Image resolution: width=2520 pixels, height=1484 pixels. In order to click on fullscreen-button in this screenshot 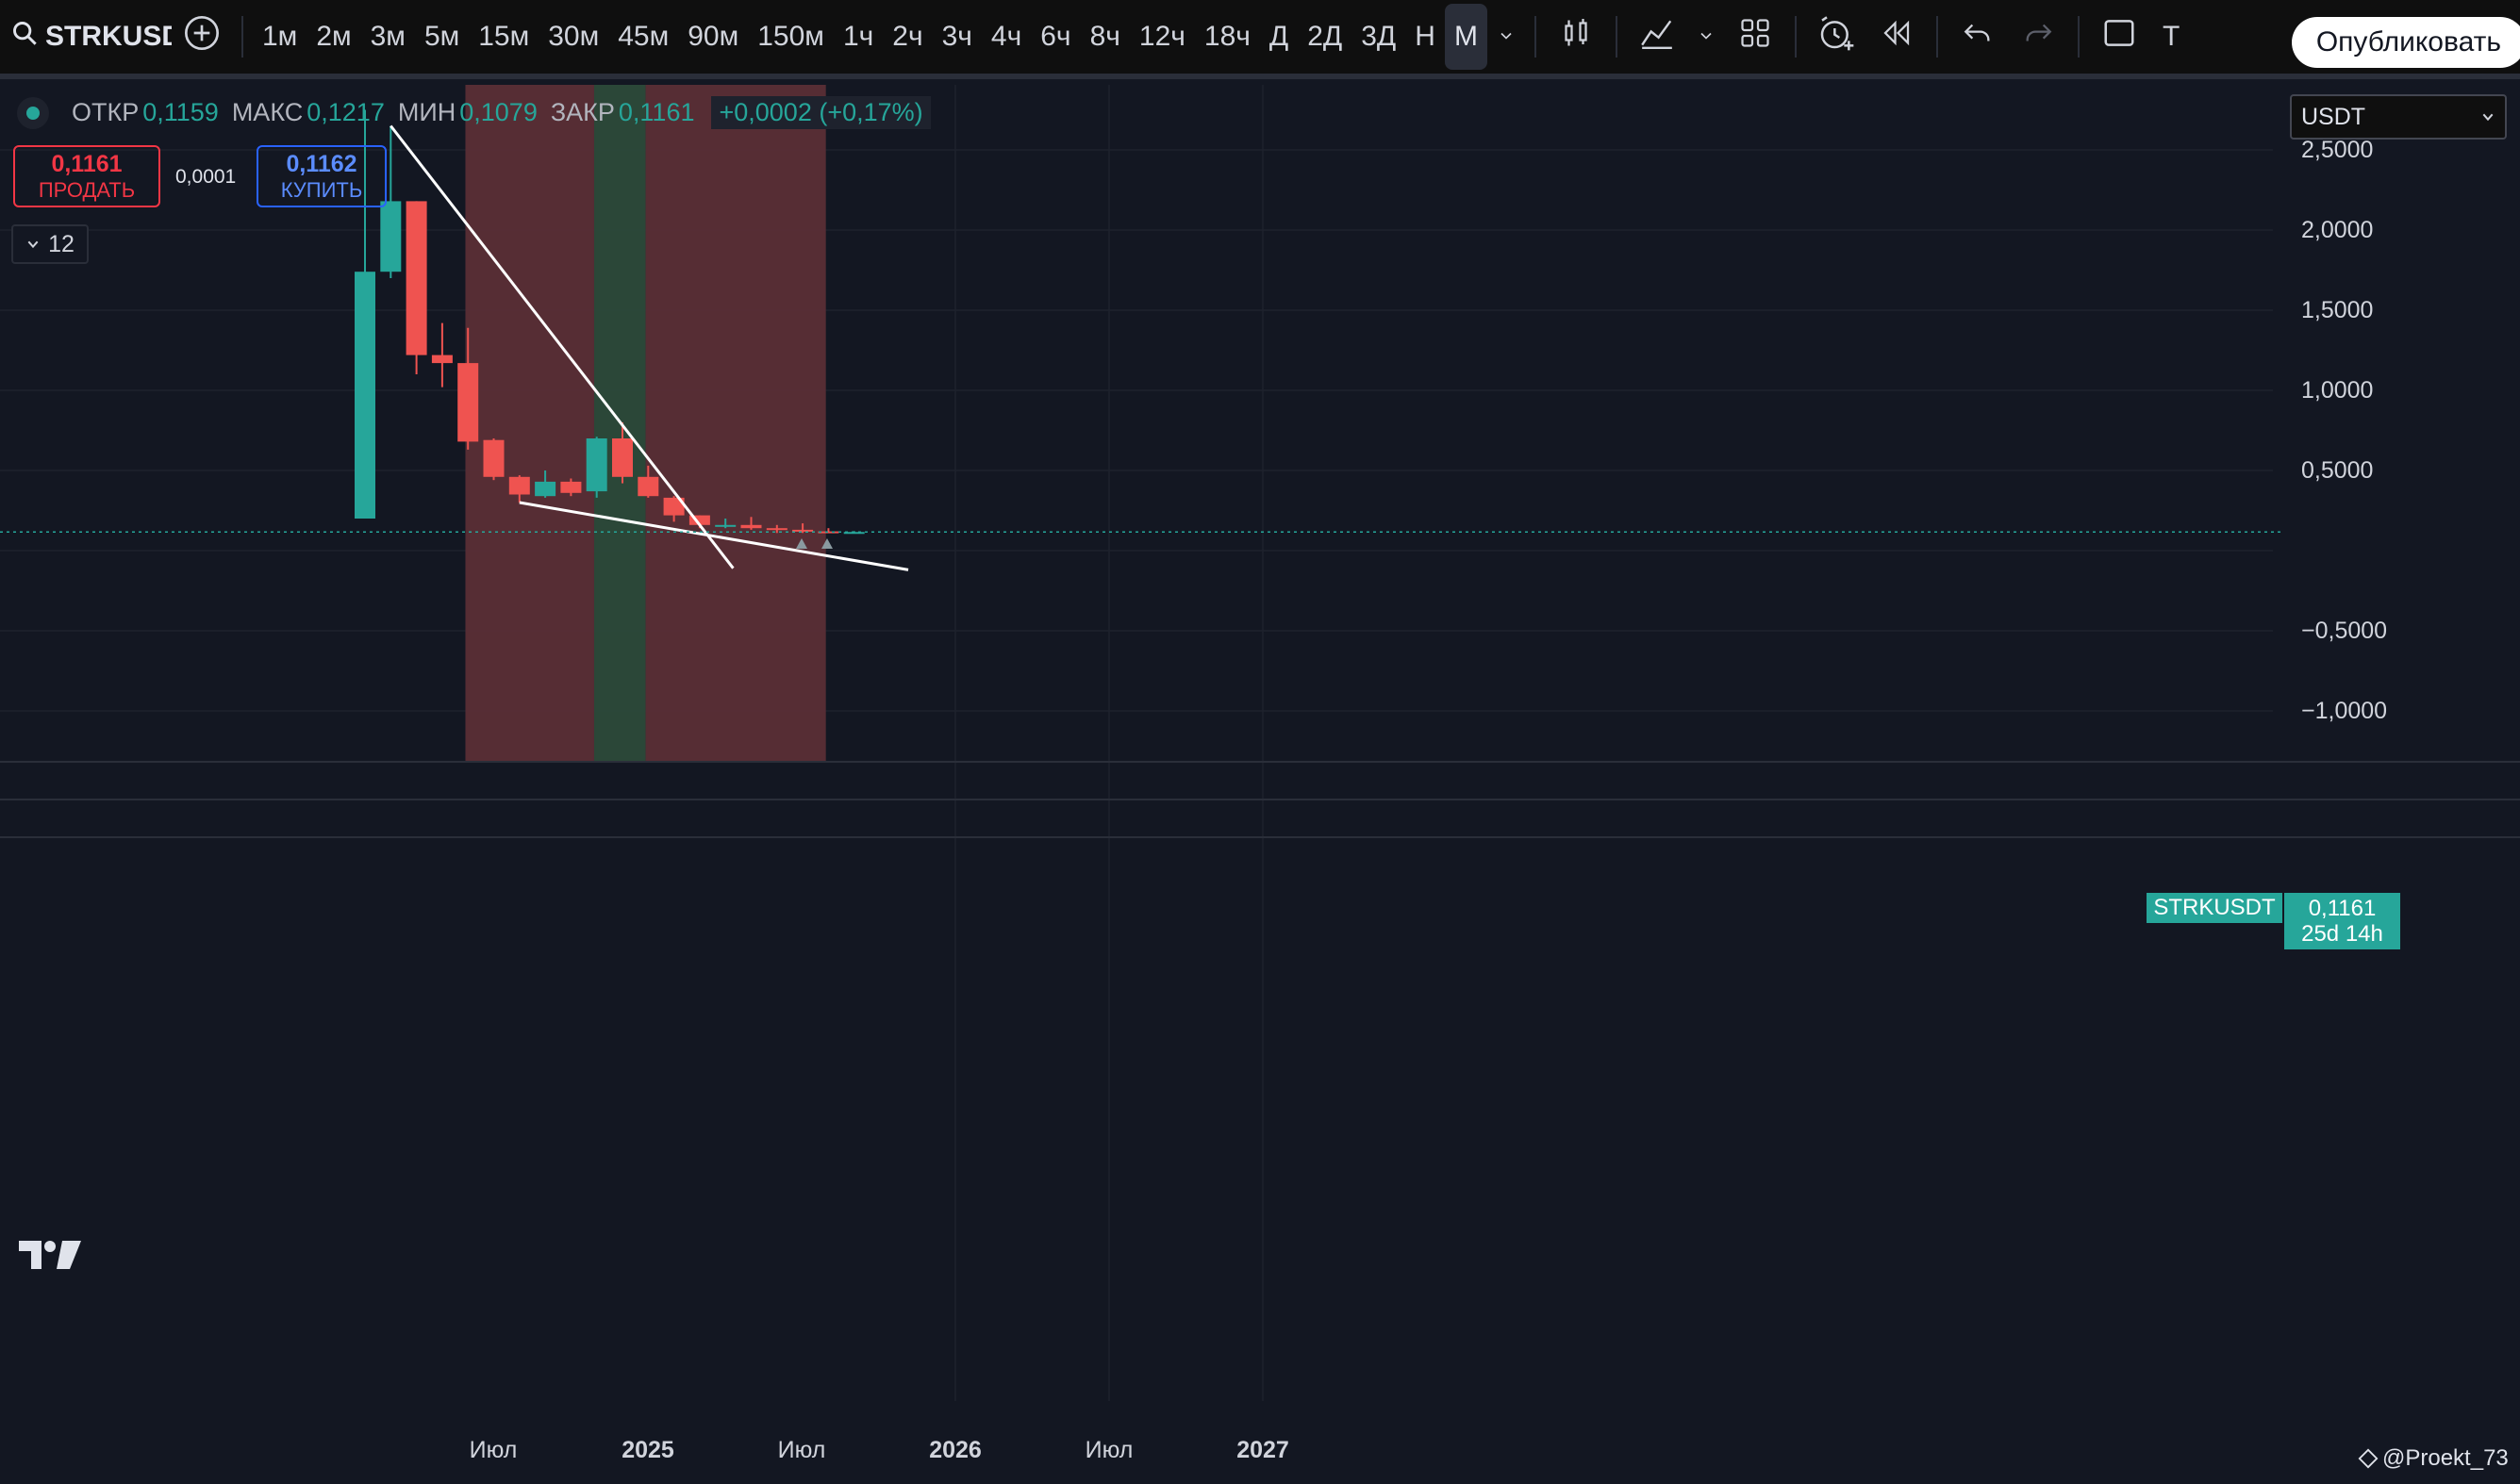, I will do `click(2119, 37)`.